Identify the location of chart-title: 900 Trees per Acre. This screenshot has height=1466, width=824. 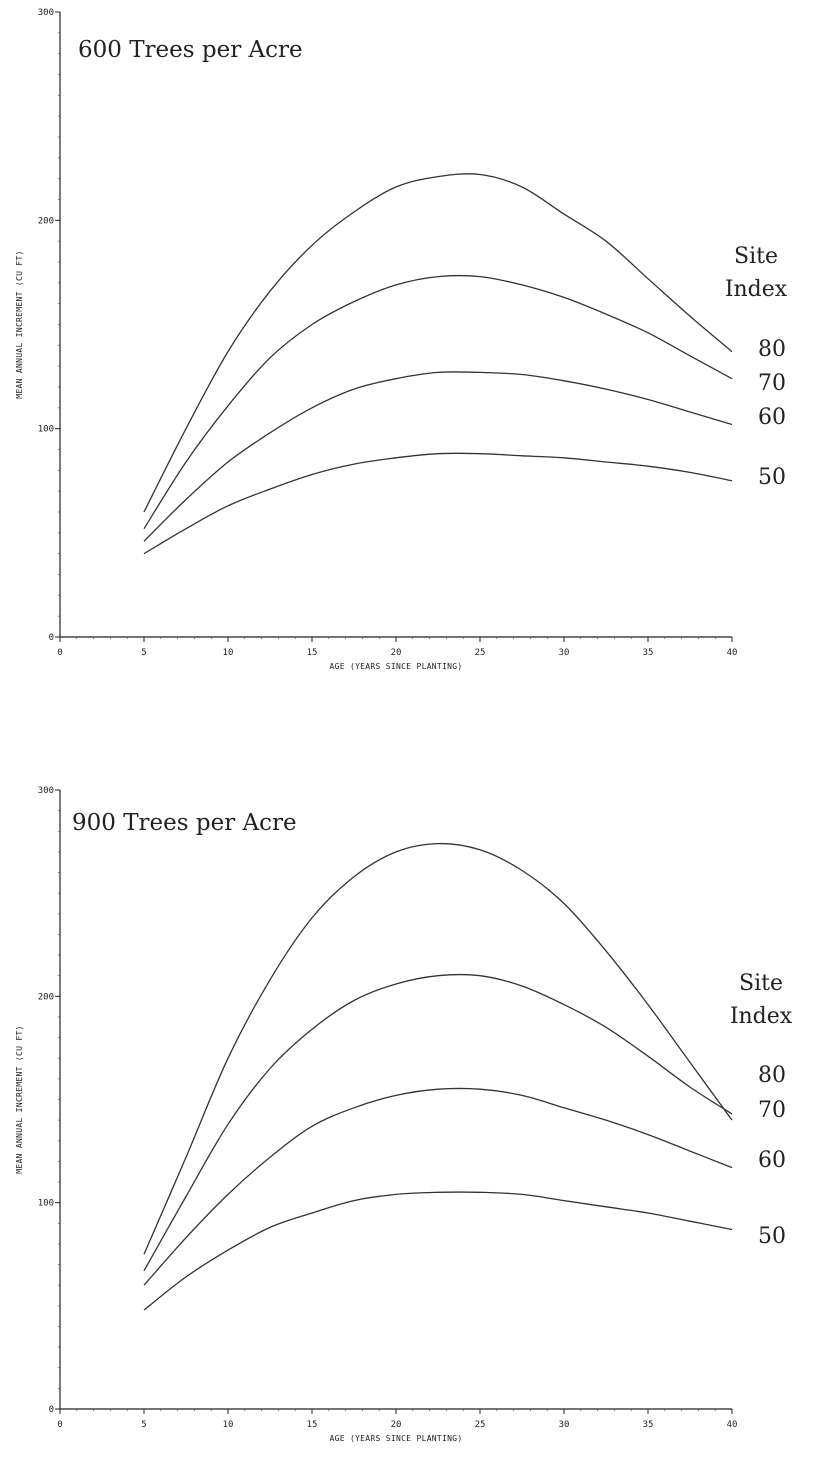
(184, 823).